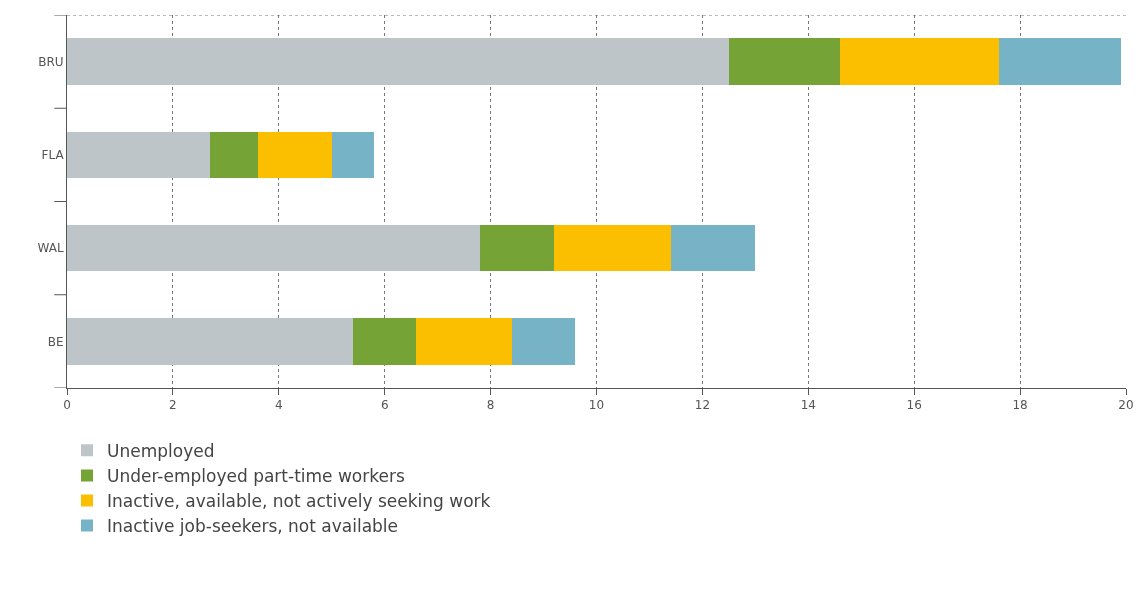 The image size is (1146, 603). Describe the element at coordinates (173, 405) in the screenshot. I see `x-tick-label: 2` at that location.